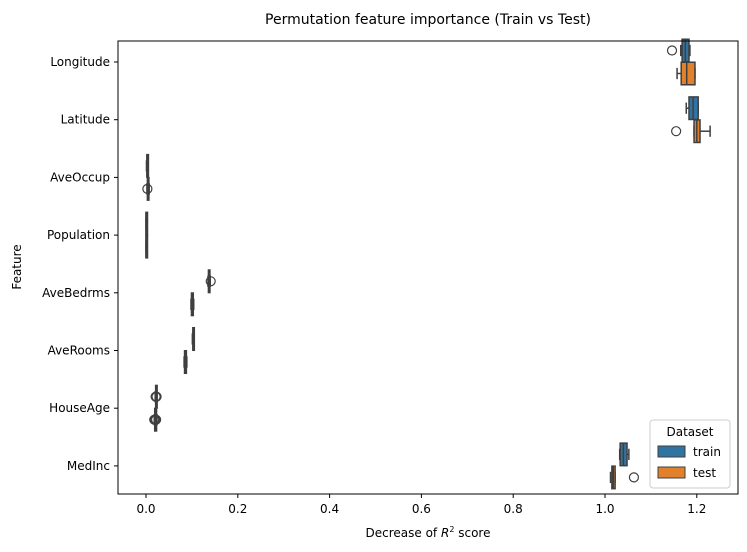 The image size is (747, 552). What do you see at coordinates (76, 293) in the screenshot?
I see `y-tick-label: AveBedrms` at bounding box center [76, 293].